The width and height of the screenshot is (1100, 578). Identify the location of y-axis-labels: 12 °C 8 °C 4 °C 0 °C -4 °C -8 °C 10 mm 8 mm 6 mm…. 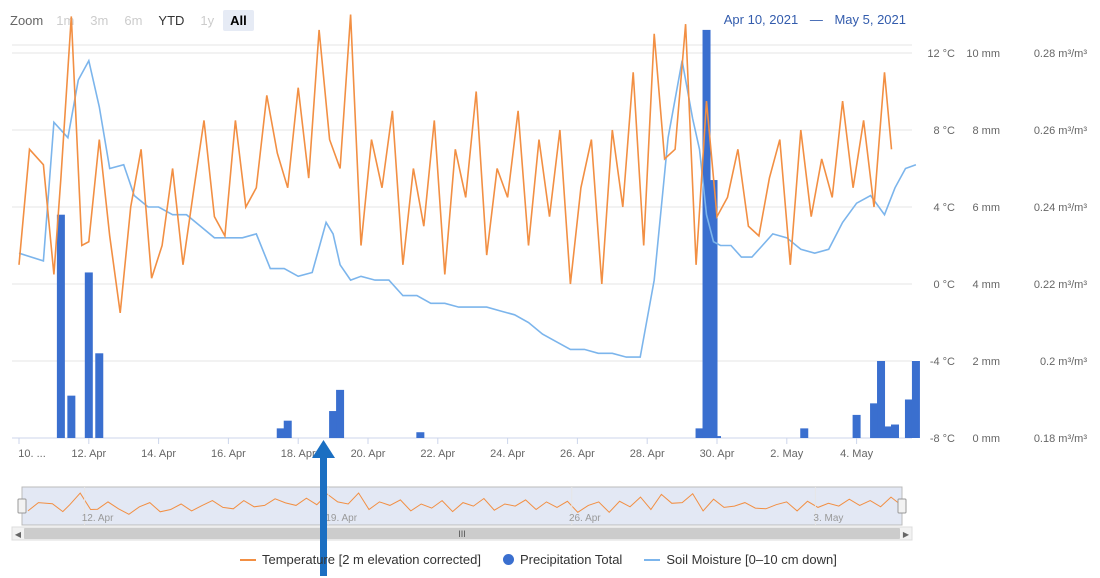
(1007, 246).